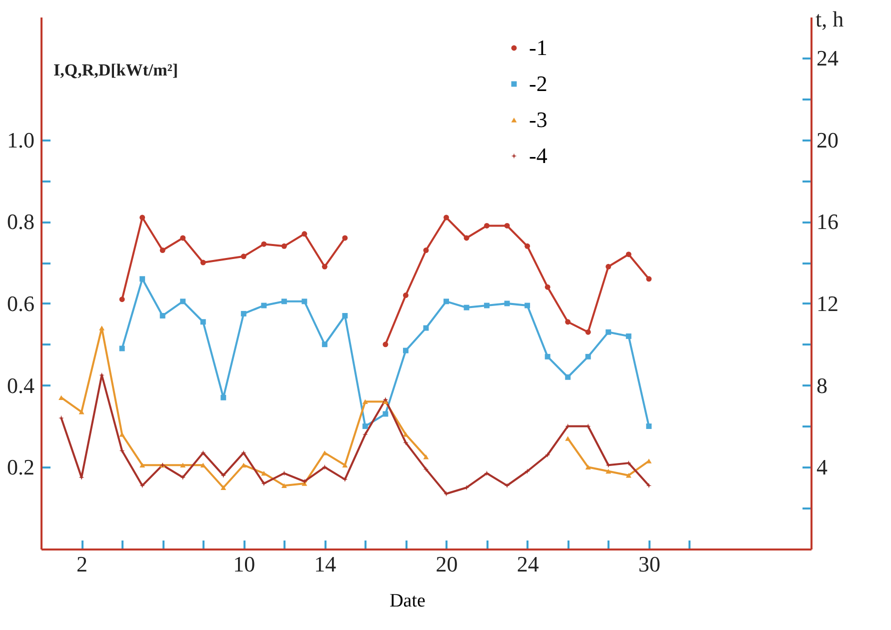 The height and width of the screenshot is (630, 891). What do you see at coordinates (527, 564) in the screenshot?
I see `x-tick-label: 24` at bounding box center [527, 564].